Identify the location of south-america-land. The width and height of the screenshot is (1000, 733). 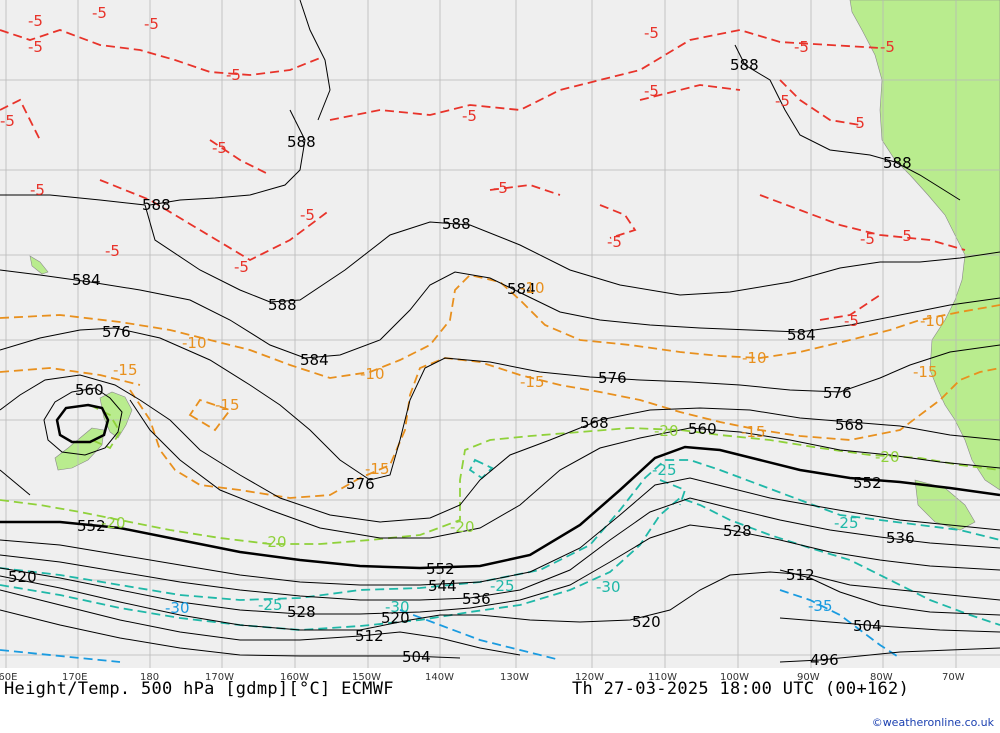
(924, 245).